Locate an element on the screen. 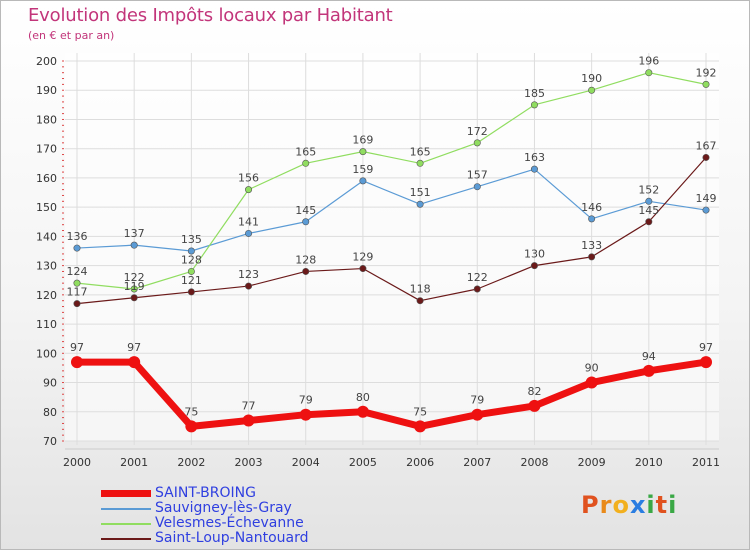 Image resolution: width=750 pixels, height=550 pixels. x-tick-label: 2004 is located at coordinates (306, 462).